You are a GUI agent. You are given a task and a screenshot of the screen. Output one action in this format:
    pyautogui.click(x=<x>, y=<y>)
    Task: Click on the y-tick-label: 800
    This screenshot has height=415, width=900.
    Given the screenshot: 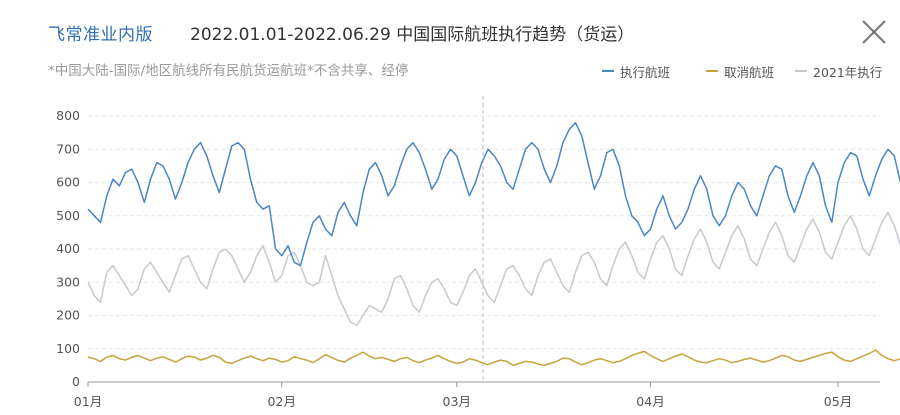 What is the action you would take?
    pyautogui.click(x=68, y=115)
    